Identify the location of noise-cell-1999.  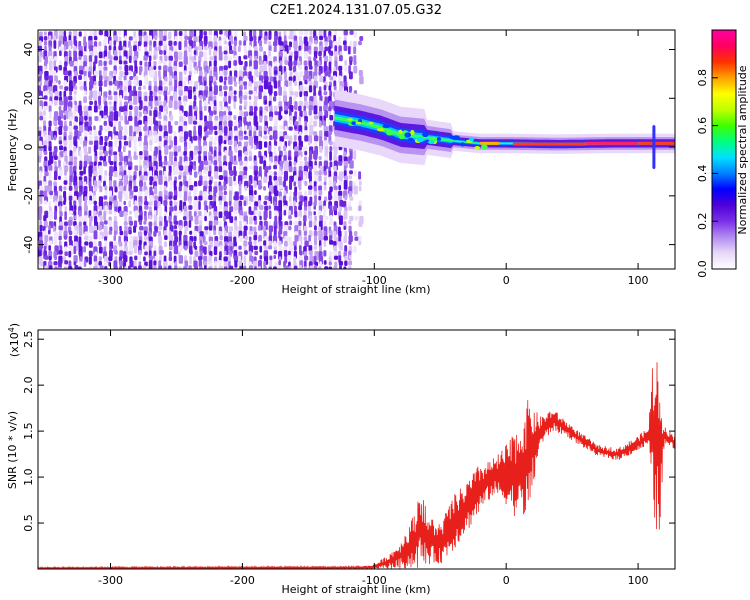
(261, 249).